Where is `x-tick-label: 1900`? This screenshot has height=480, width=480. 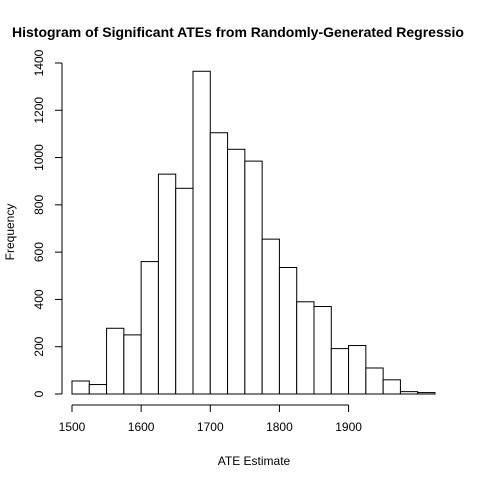 x-tick-label: 1900 is located at coordinates (348, 427).